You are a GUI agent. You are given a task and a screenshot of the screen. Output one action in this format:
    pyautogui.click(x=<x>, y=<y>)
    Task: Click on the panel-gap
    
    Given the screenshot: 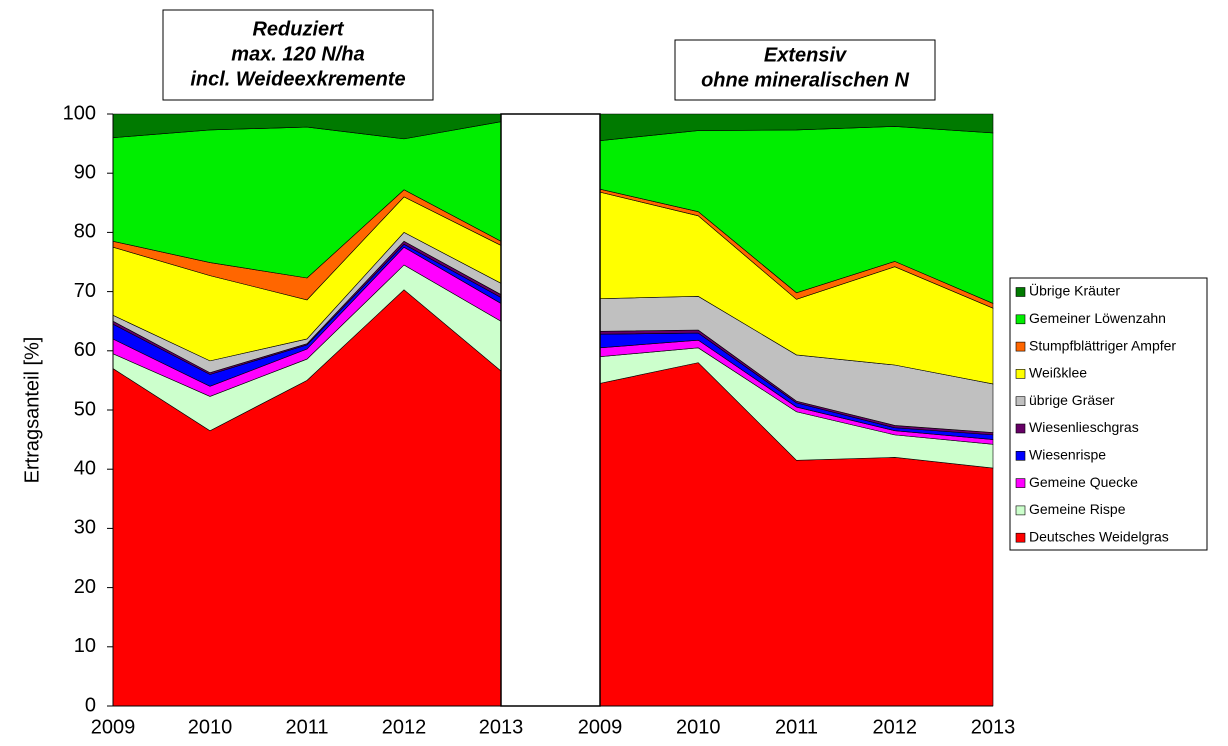 What is the action you would take?
    pyautogui.click(x=550, y=410)
    